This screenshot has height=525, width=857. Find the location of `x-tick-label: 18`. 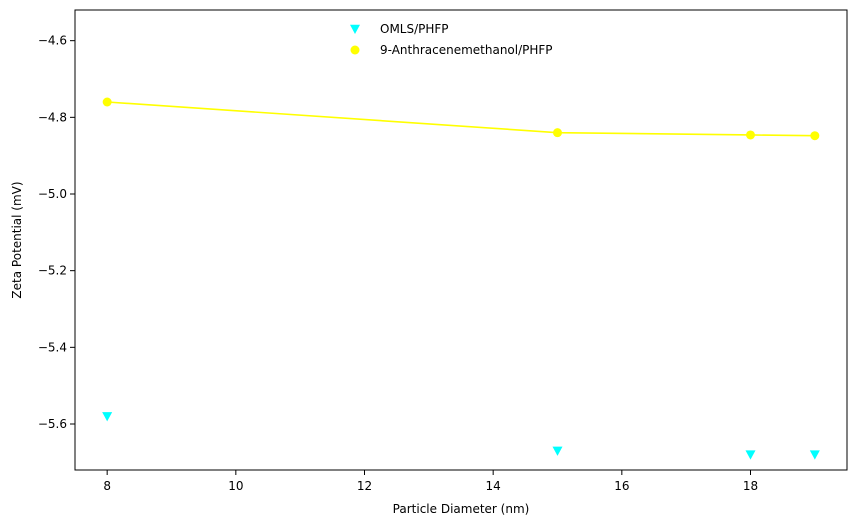

x-tick-label: 18 is located at coordinates (750, 486).